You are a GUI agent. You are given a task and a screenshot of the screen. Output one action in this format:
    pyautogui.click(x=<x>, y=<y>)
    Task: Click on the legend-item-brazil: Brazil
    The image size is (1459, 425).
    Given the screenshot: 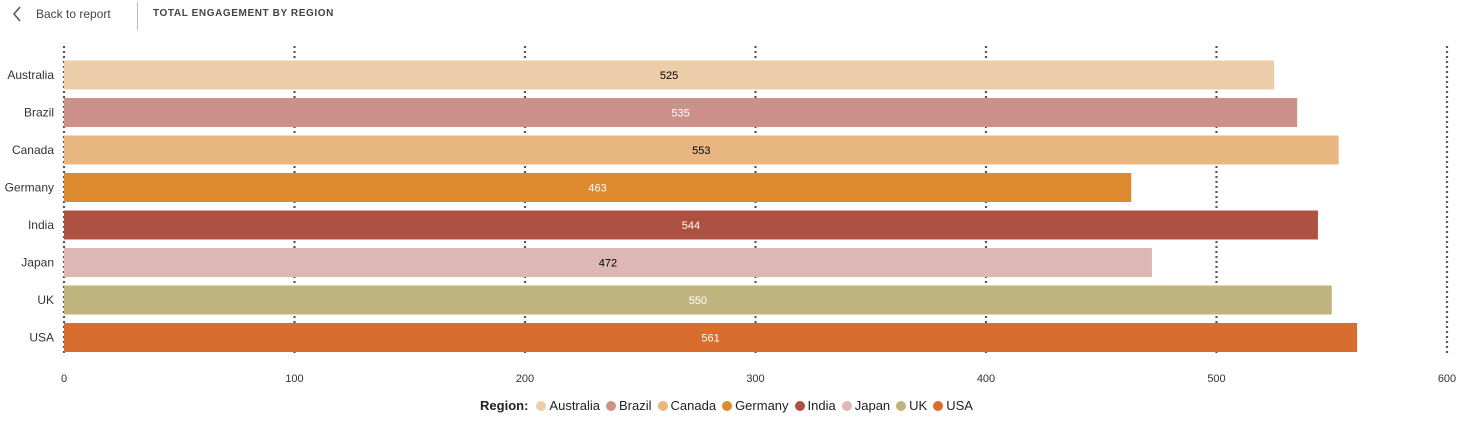 What is the action you would take?
    pyautogui.click(x=629, y=405)
    